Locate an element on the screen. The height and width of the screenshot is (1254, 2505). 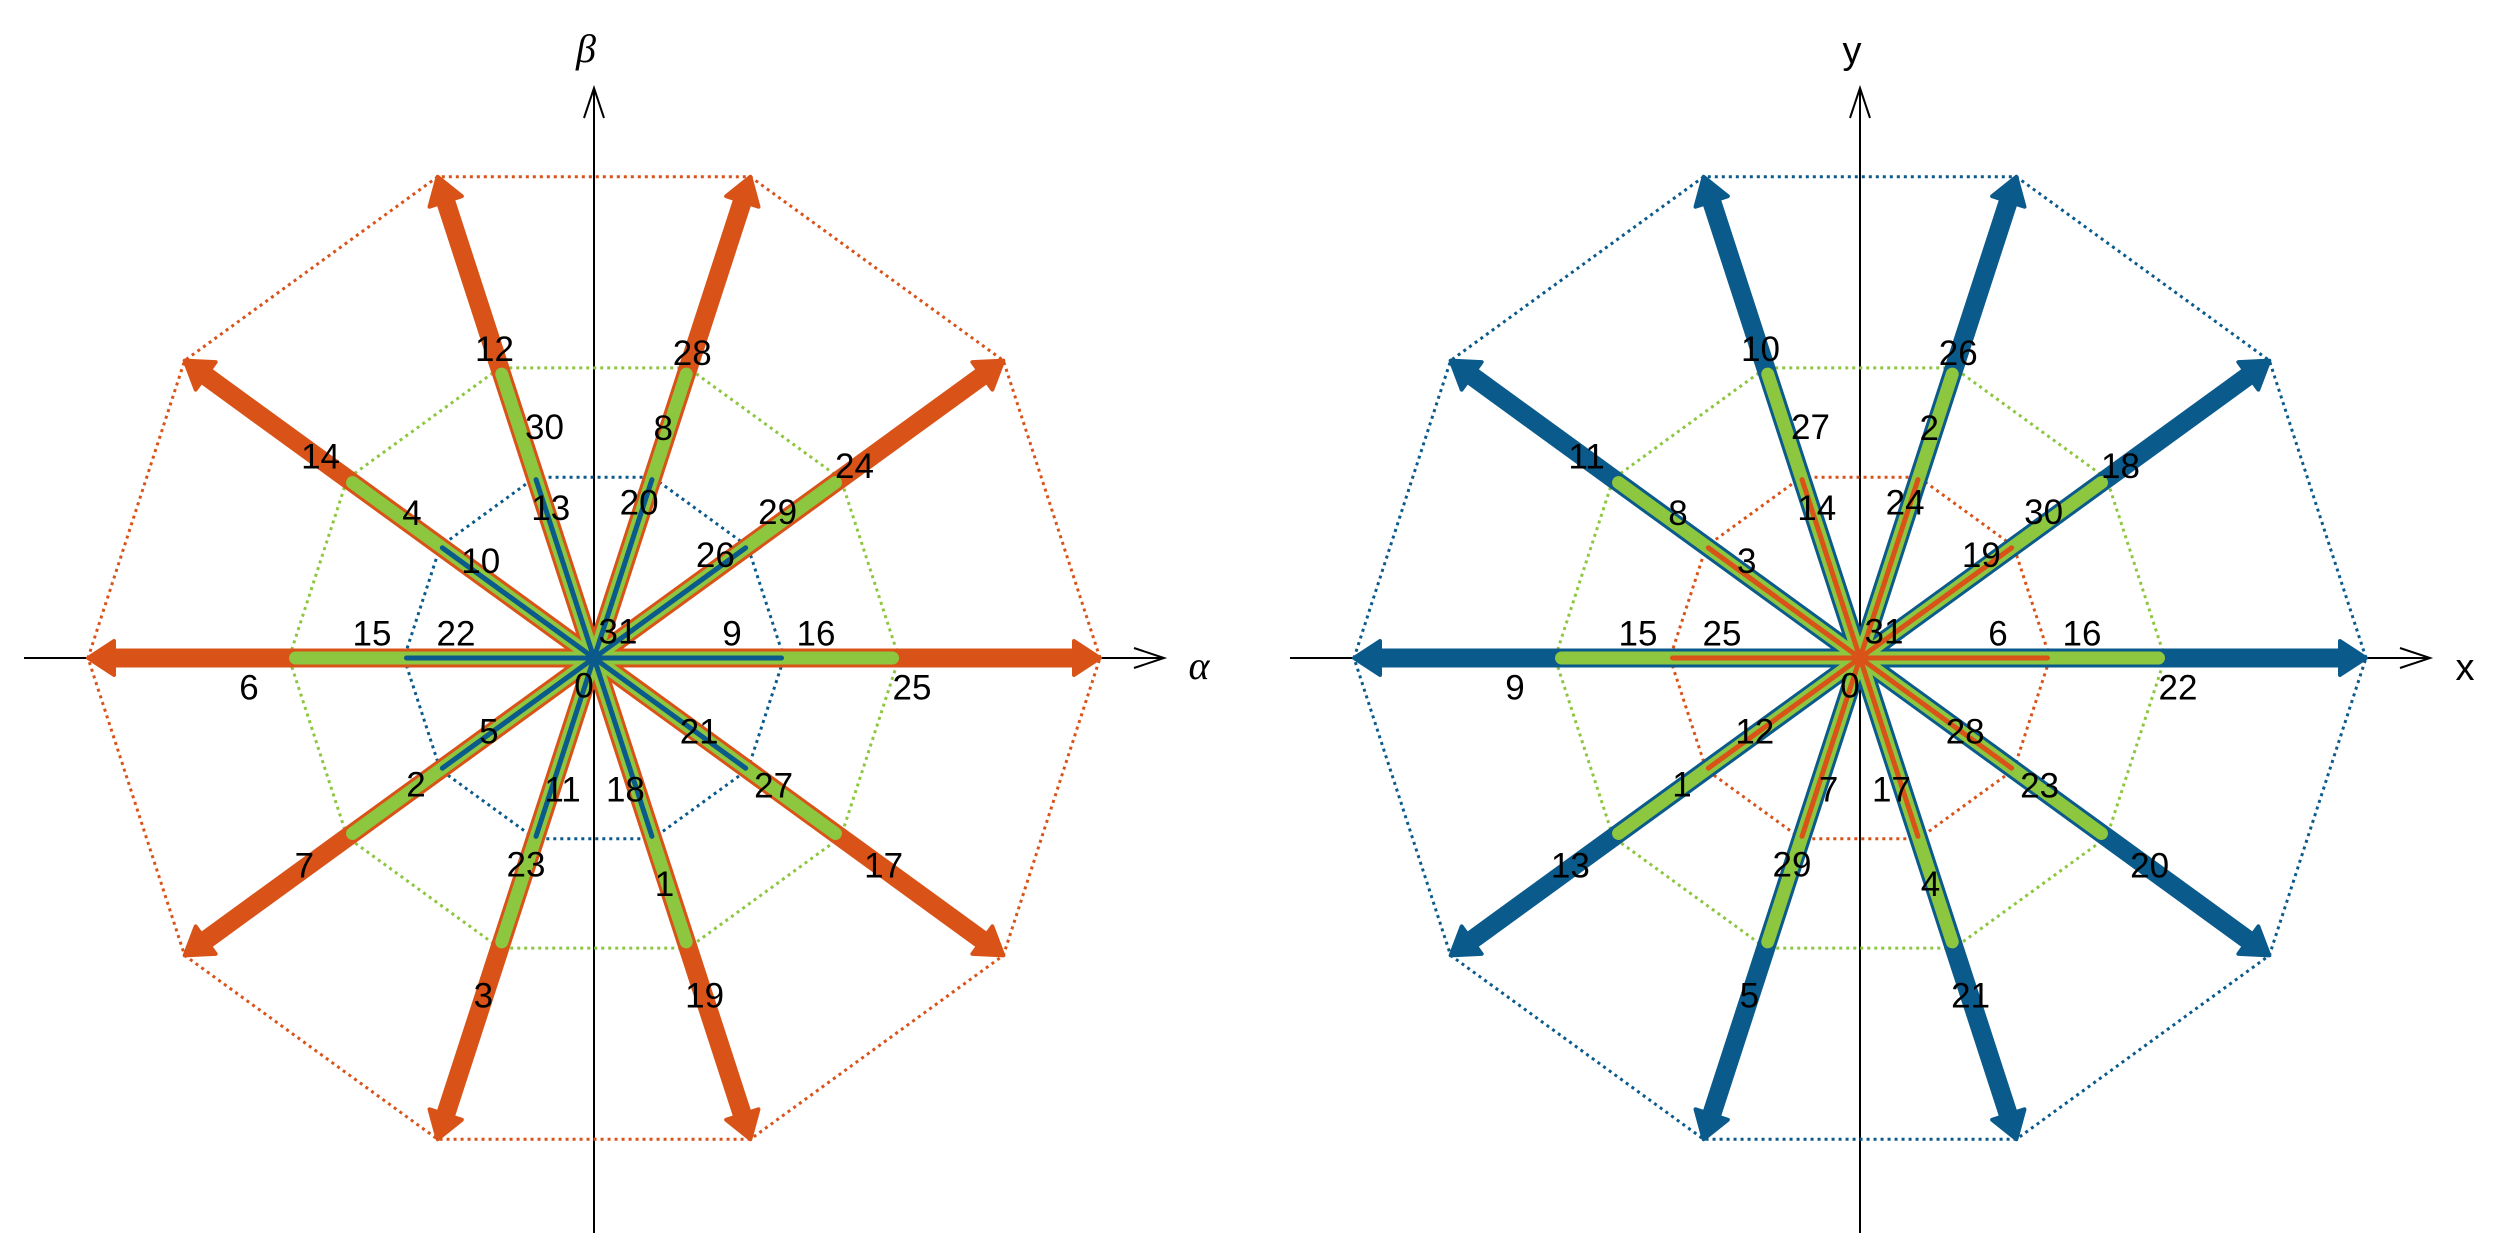
vector-label: 19 is located at coordinates (1981, 555).